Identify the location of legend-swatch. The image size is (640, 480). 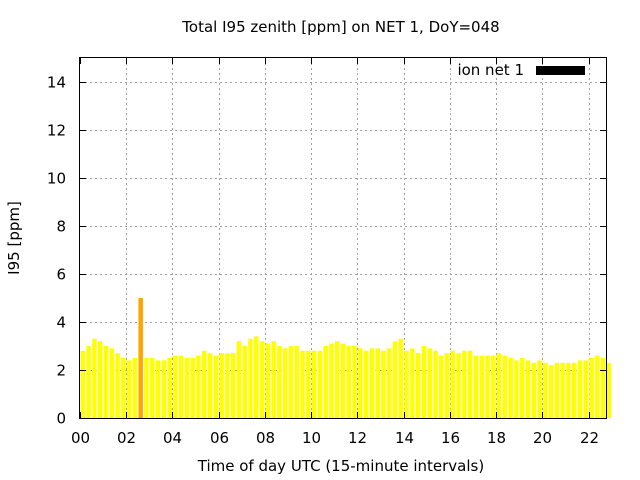
(560, 70).